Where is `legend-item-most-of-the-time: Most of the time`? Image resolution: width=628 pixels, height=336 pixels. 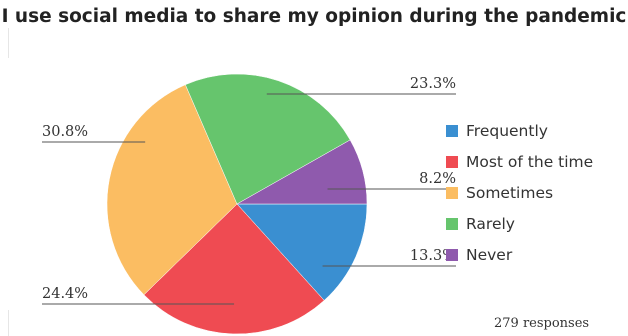
legend-item-most-of-the-time: Most of the time is located at coordinates (519, 161).